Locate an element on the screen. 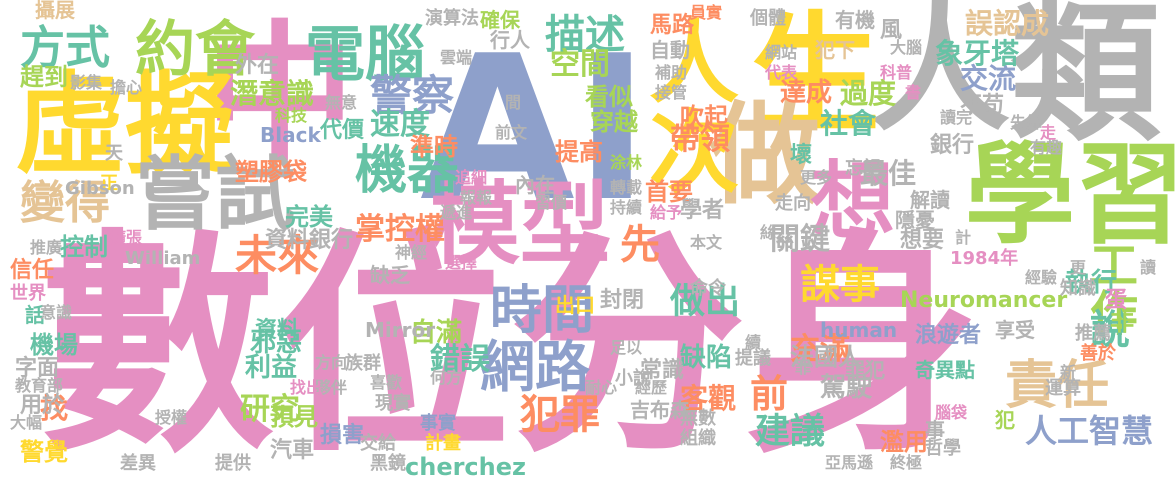  word-109: 享受 is located at coordinates (1015, 330).